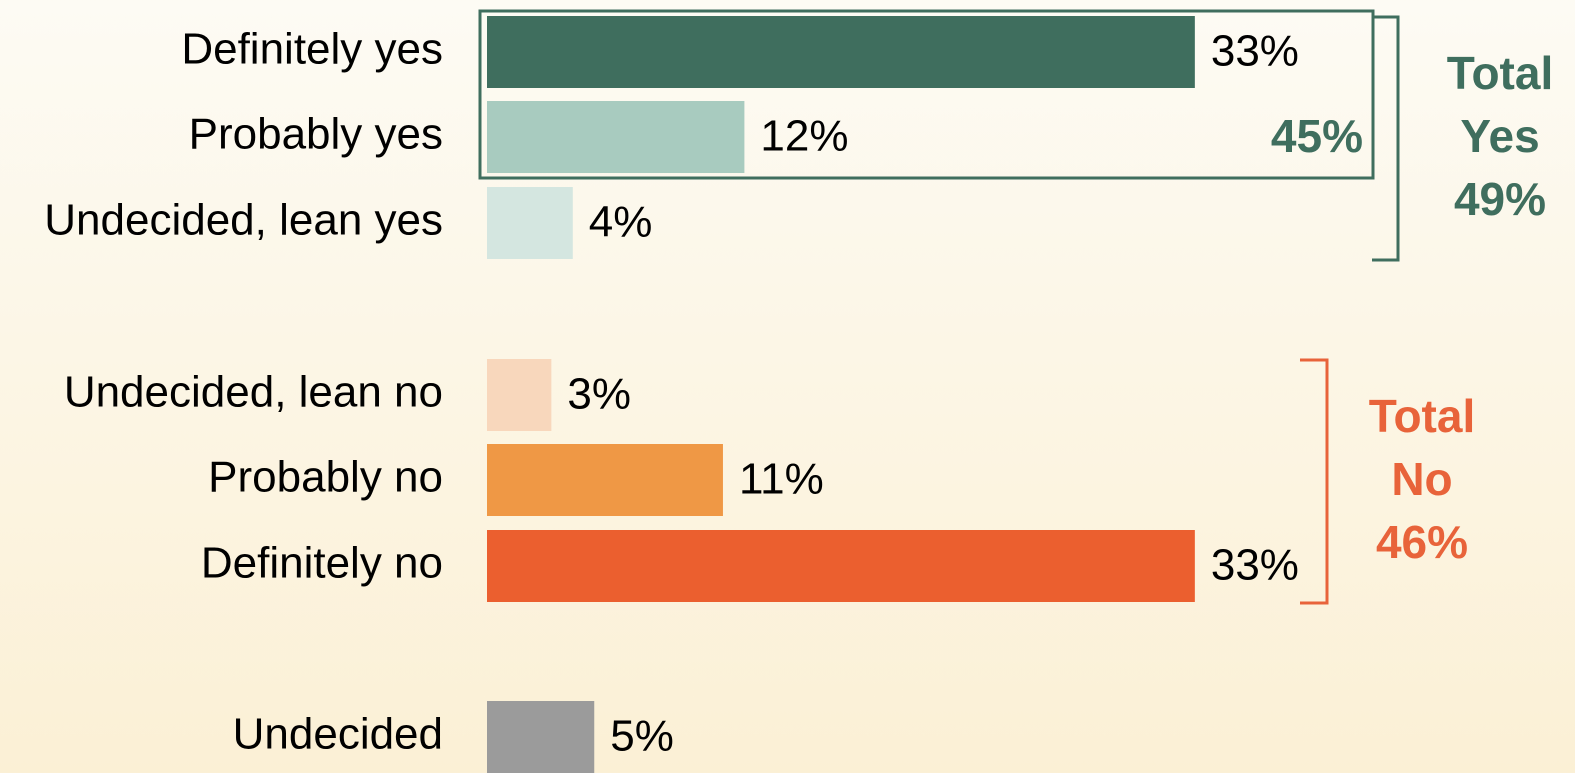  What do you see at coordinates (1500, 199) in the screenshot?
I see `total-label: 49%` at bounding box center [1500, 199].